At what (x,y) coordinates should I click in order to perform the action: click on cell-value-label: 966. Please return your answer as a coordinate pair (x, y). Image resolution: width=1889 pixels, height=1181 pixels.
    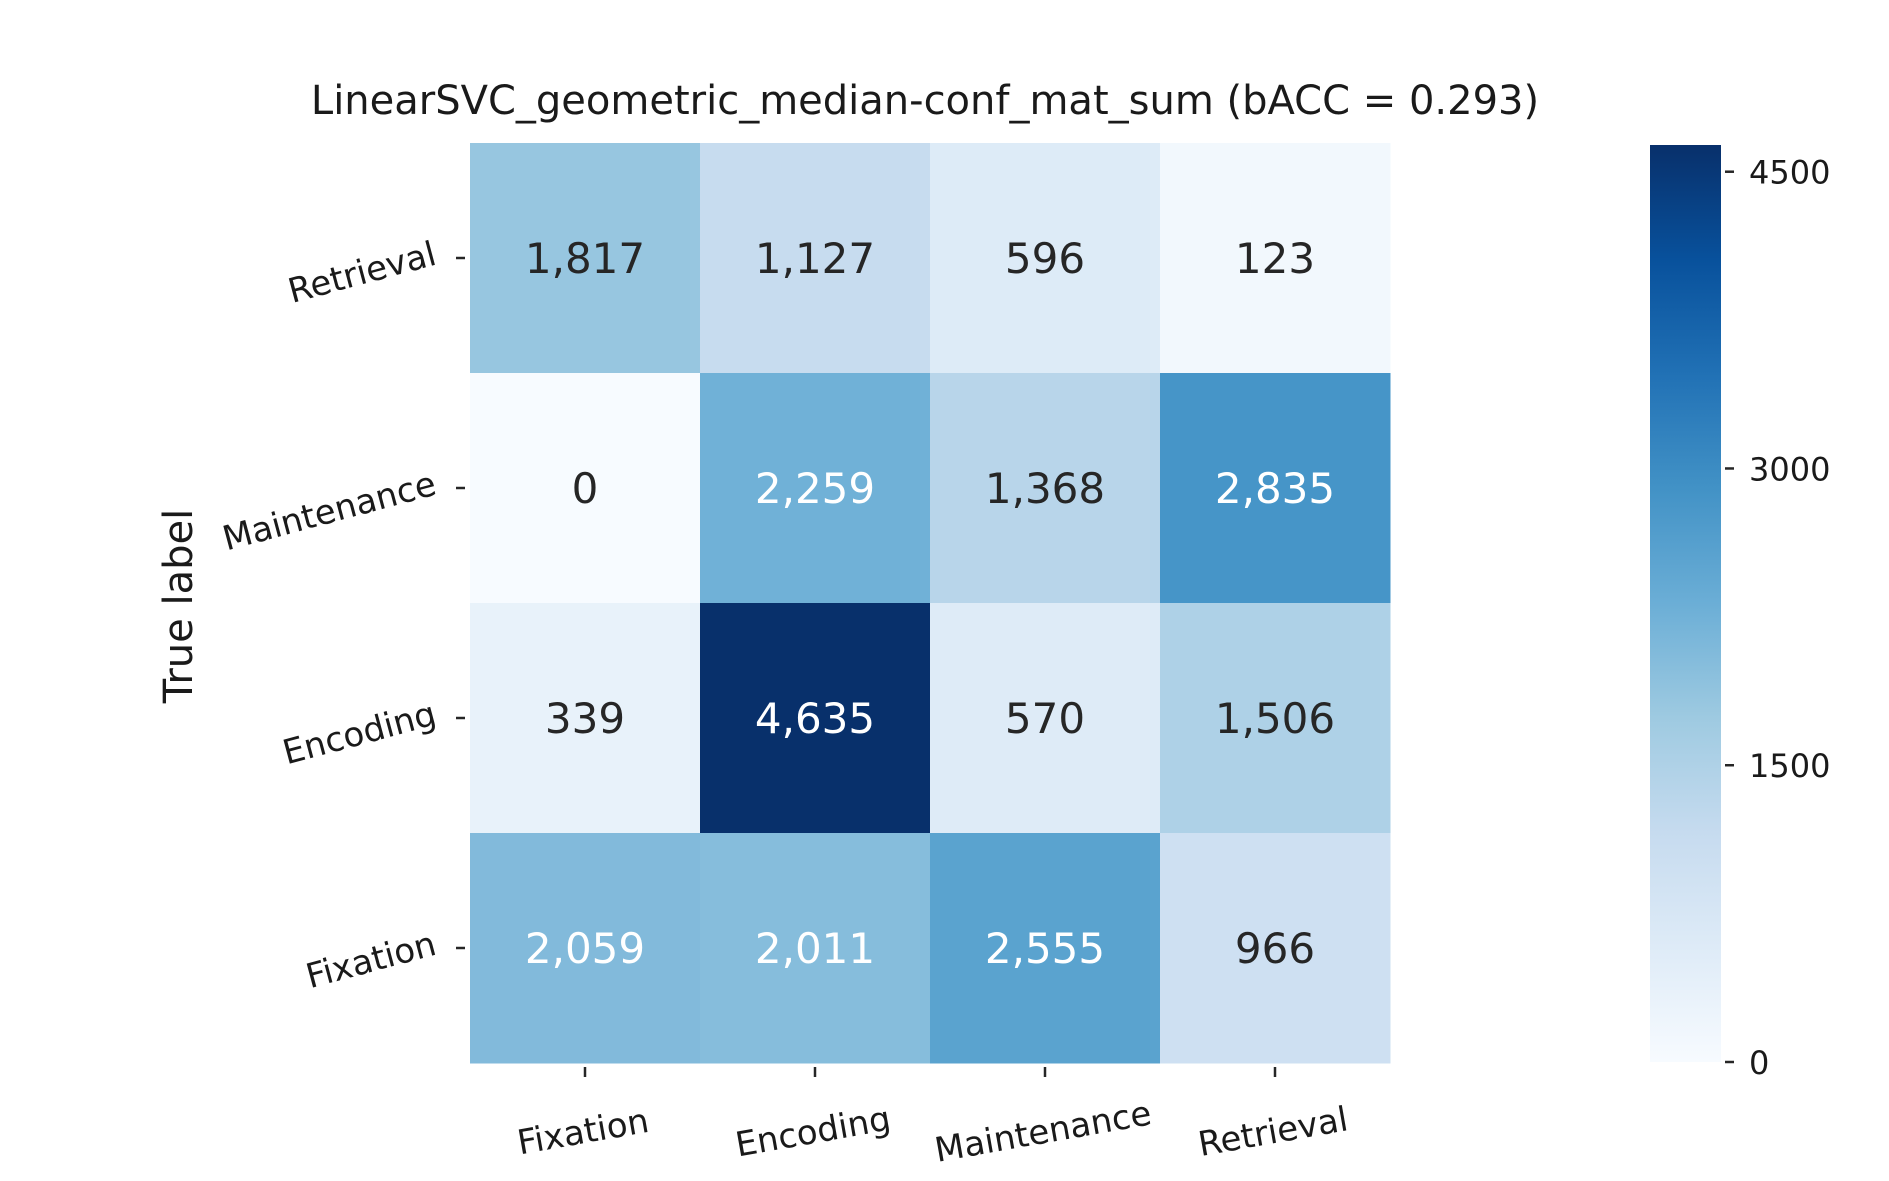
    Looking at the image, I should click on (1275, 948).